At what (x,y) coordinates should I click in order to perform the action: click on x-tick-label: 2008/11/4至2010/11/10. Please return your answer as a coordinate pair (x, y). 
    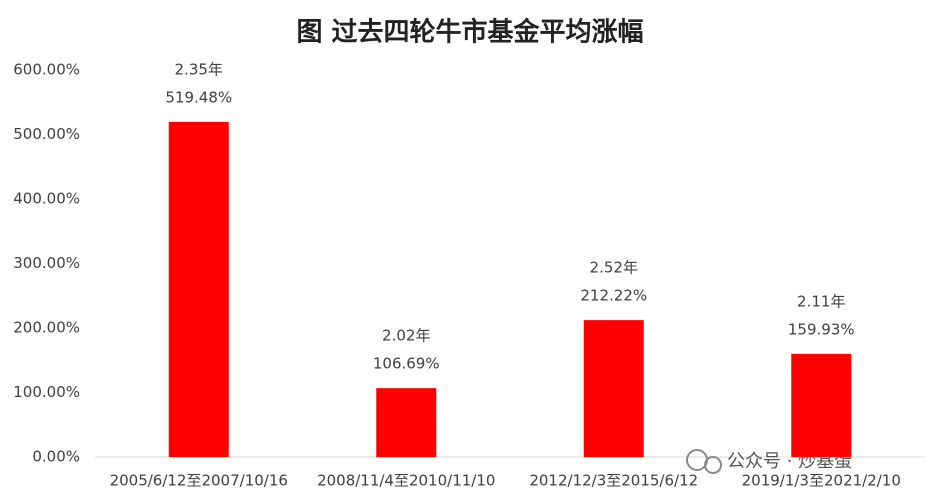
    Looking at the image, I should click on (406, 481).